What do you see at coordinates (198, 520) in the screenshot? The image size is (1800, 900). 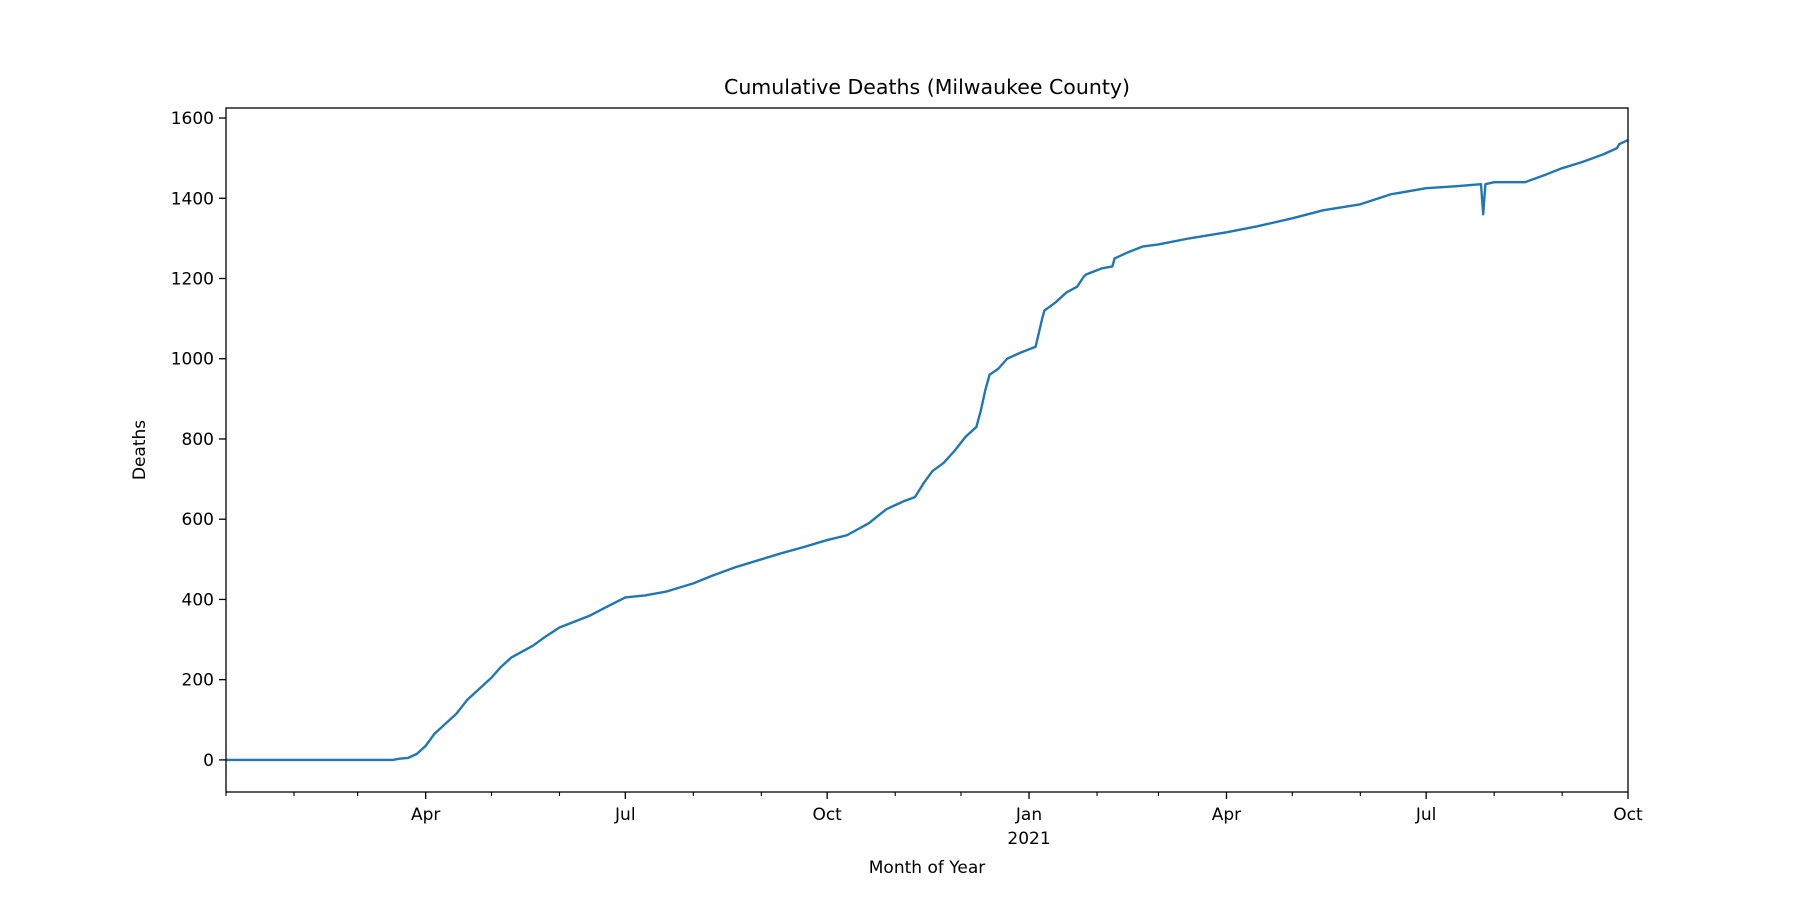 I see `y-tick-label: 600` at bounding box center [198, 520].